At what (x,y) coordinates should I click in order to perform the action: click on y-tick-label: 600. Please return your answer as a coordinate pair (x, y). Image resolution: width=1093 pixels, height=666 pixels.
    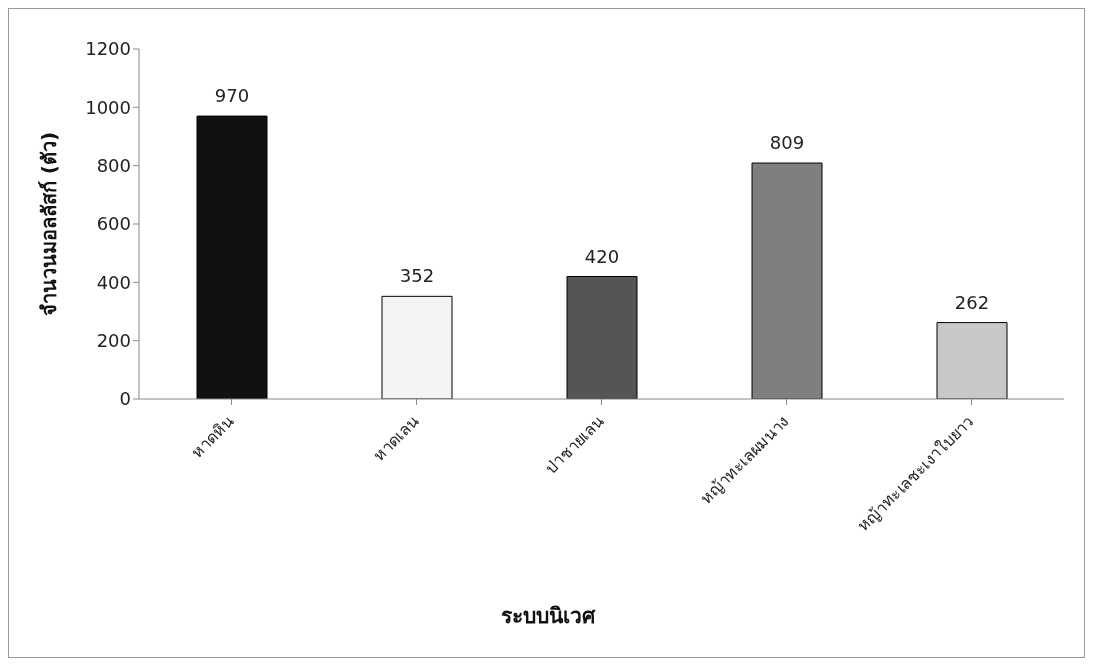
    Looking at the image, I should click on (113, 224).